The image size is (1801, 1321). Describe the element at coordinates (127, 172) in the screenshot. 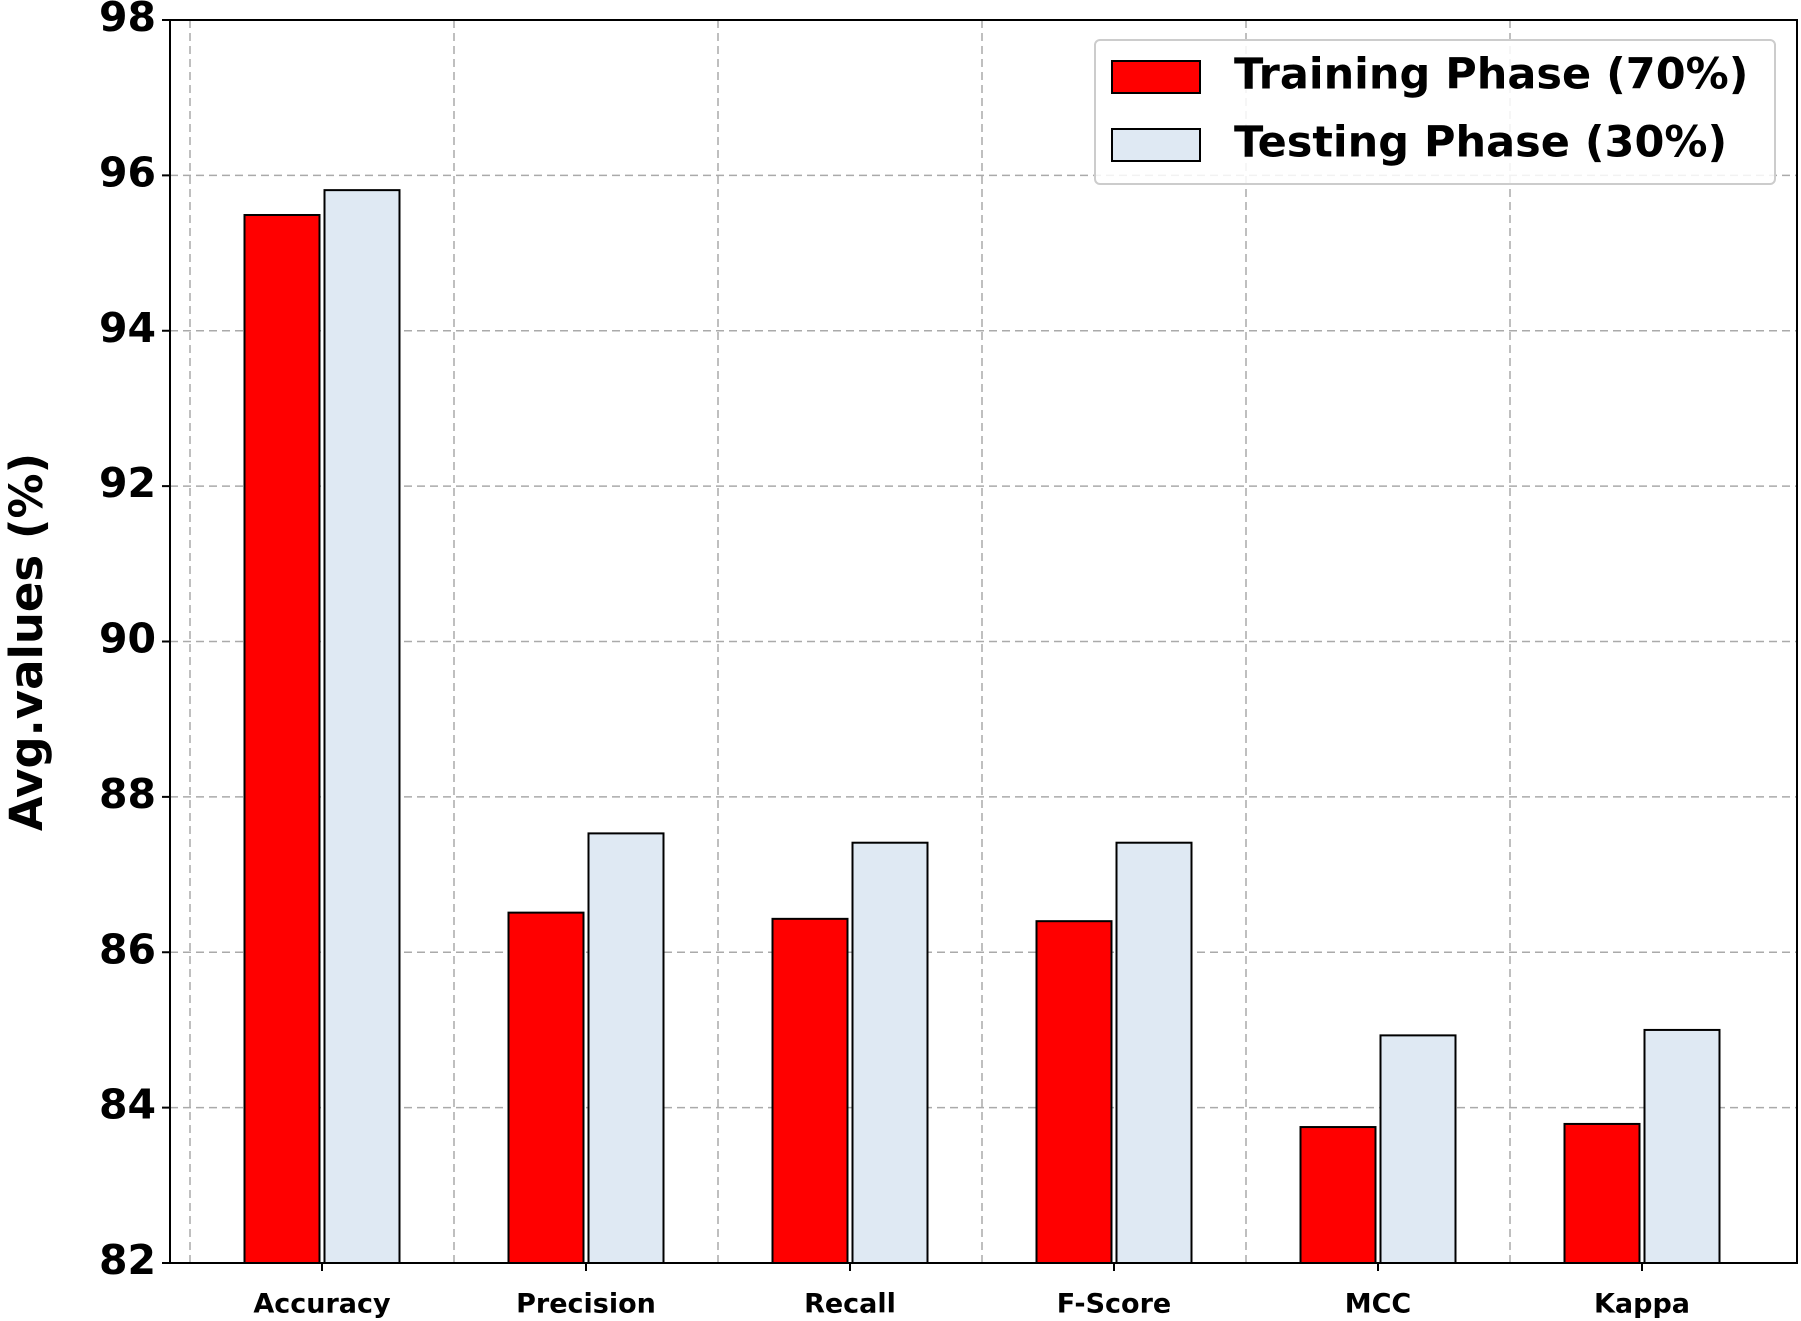

I see `y-tick-label: 96` at that location.